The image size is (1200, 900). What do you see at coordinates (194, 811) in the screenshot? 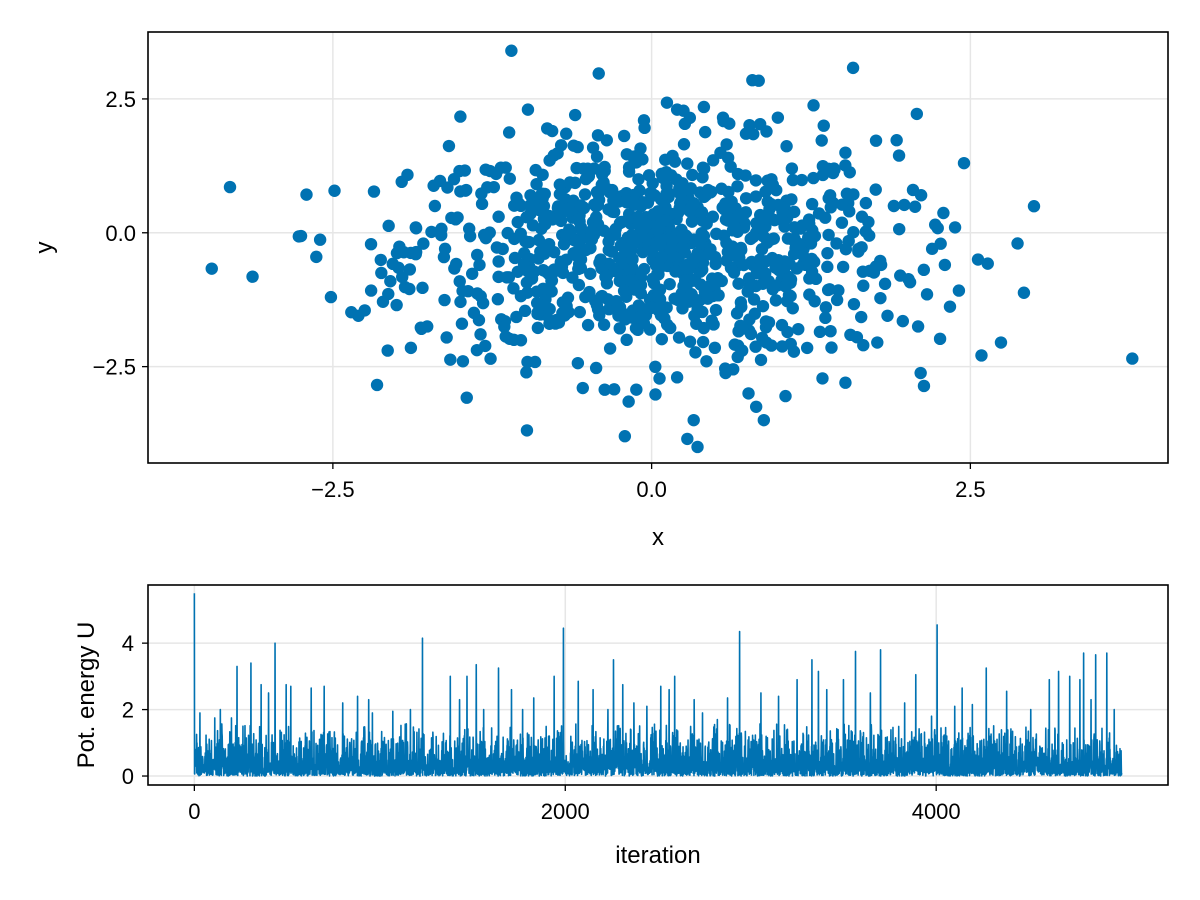
I see `trace-x-tick-label: 0` at bounding box center [194, 811].